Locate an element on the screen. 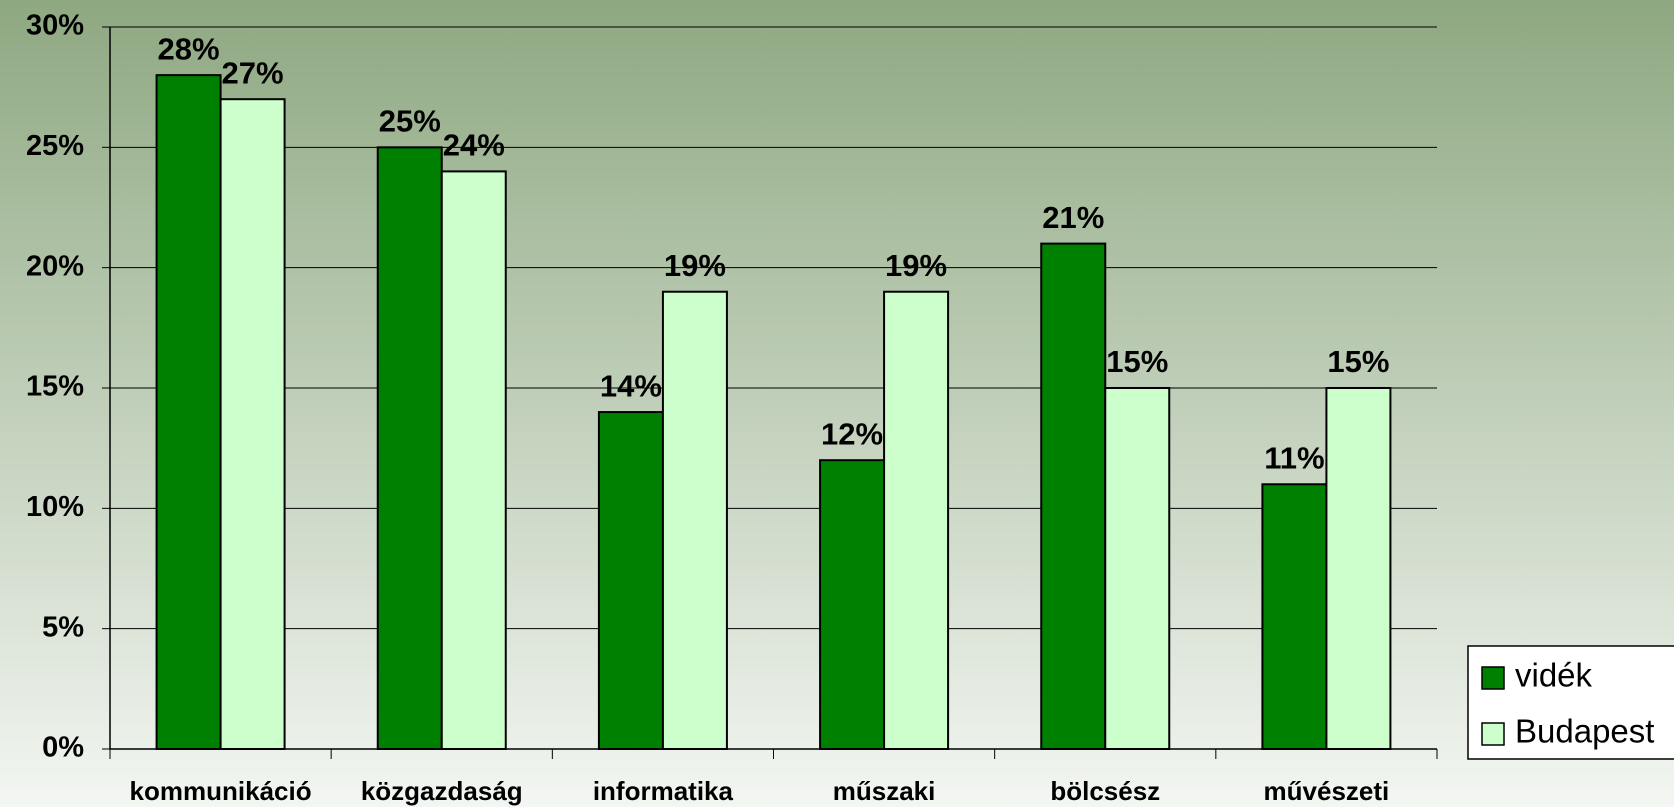 This screenshot has height=807, width=1674. y-tick-label: 0% is located at coordinates (63, 748).